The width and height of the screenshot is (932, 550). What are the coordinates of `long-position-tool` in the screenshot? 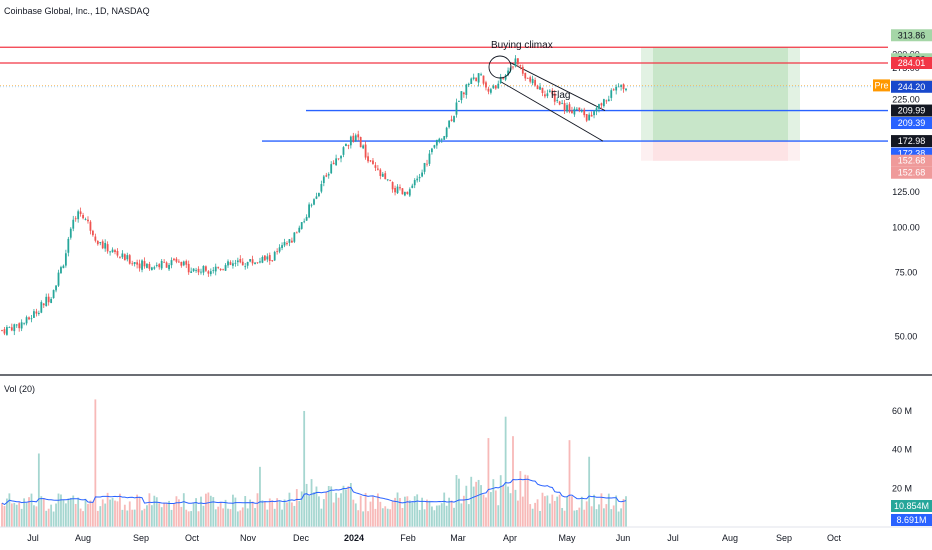 It's located at (720, 104).